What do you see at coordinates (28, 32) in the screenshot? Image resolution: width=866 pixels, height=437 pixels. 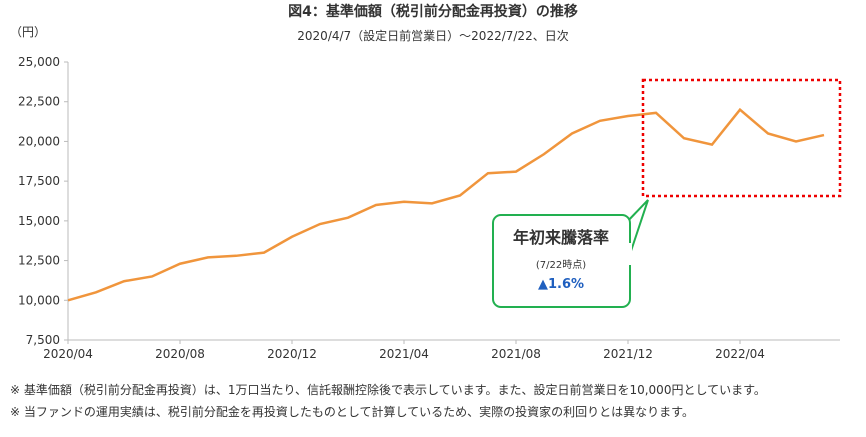 I see `y-unit: （円）` at bounding box center [28, 32].